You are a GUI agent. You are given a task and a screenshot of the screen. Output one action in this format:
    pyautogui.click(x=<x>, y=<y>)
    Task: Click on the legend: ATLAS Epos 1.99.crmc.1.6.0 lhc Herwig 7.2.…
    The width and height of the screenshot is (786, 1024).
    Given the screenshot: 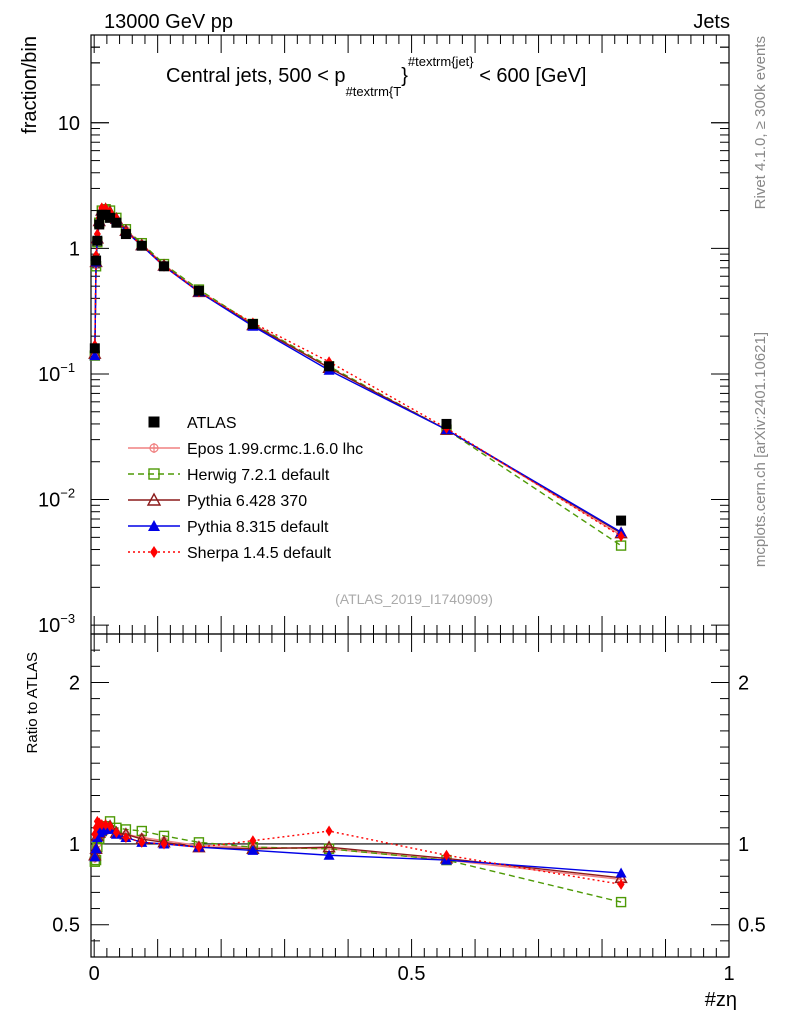 What is the action you would take?
    pyautogui.click(x=245, y=488)
    